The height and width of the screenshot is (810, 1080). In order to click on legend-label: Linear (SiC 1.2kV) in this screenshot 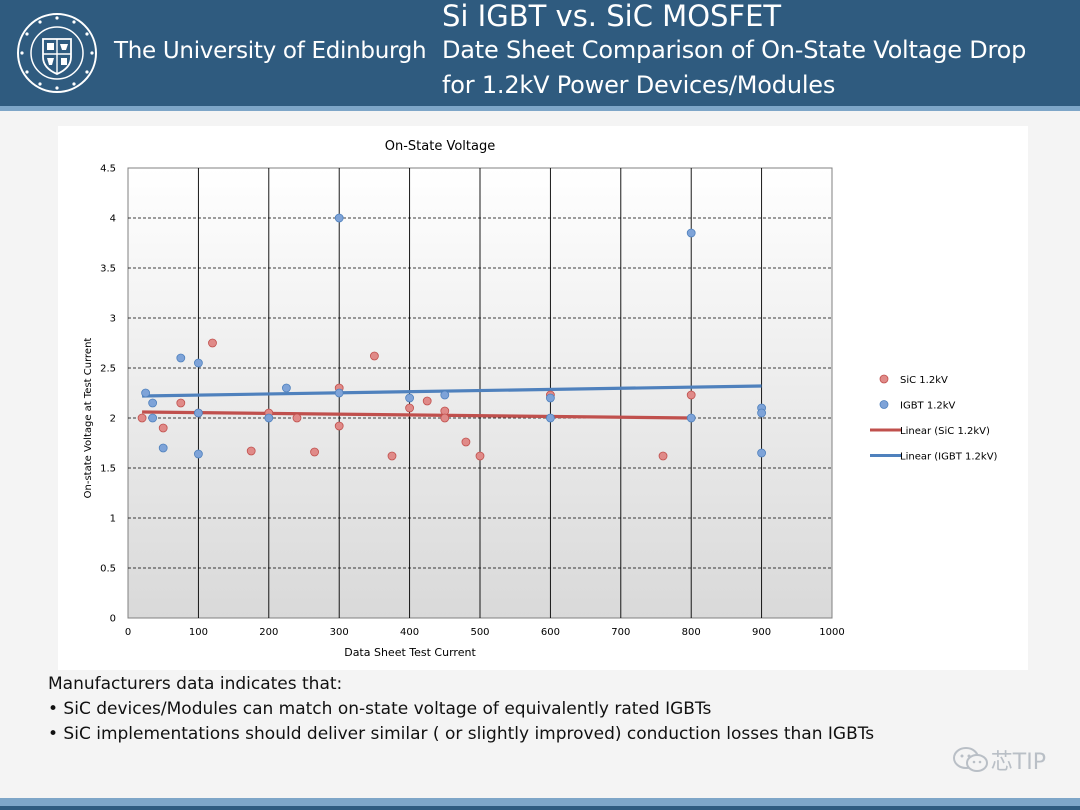, I will do `click(945, 431)`.